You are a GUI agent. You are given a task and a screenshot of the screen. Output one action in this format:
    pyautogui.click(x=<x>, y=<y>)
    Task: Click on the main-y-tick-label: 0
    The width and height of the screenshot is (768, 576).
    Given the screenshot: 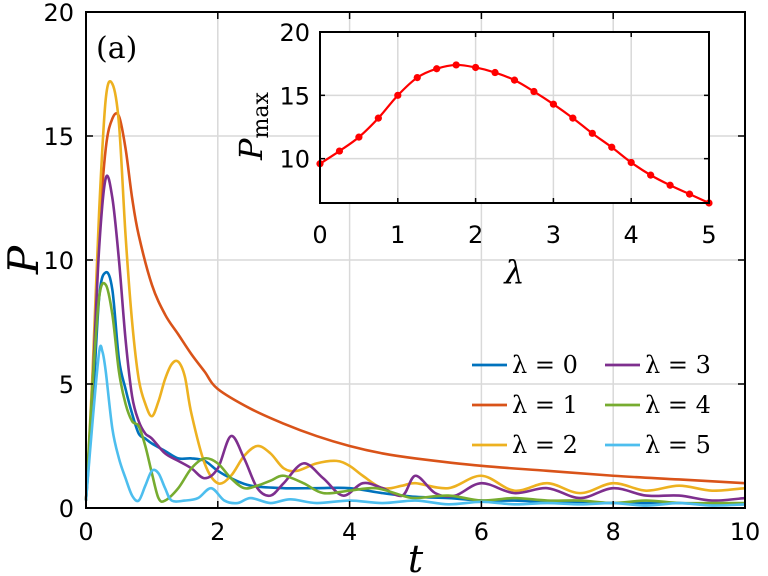 What is the action you would take?
    pyautogui.click(x=66, y=509)
    